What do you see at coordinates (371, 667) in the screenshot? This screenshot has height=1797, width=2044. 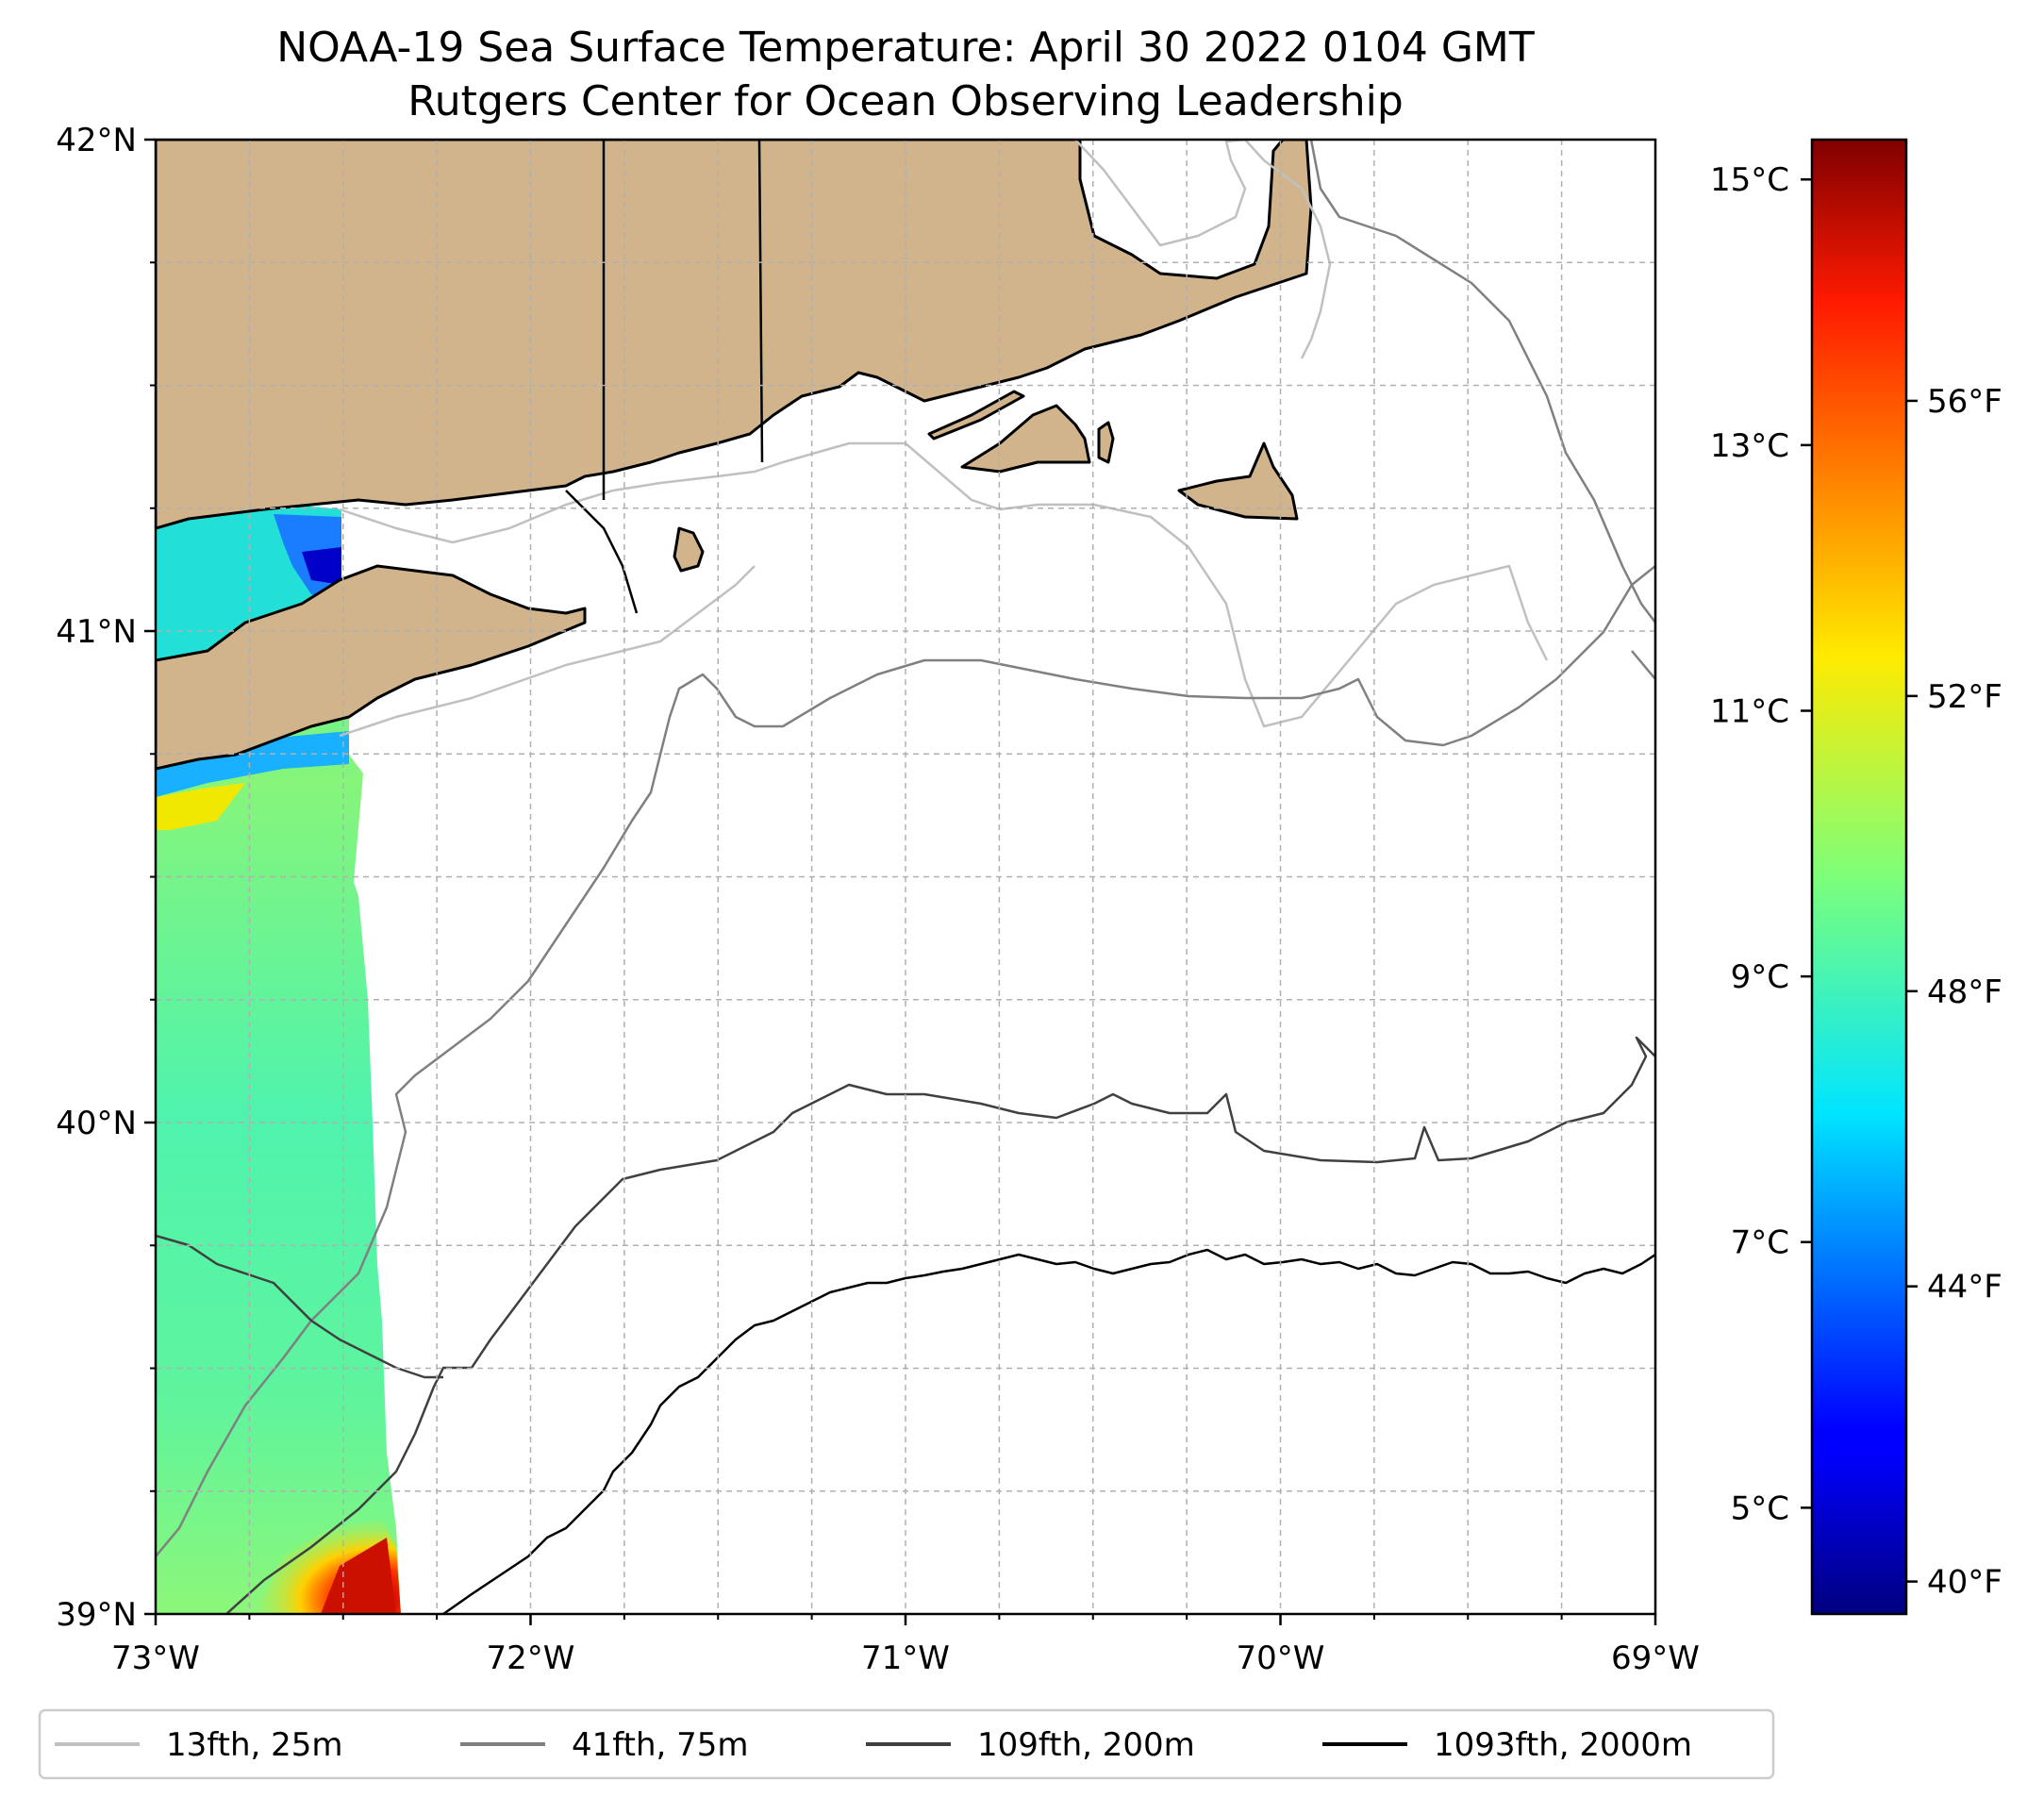 I see `long-island` at bounding box center [371, 667].